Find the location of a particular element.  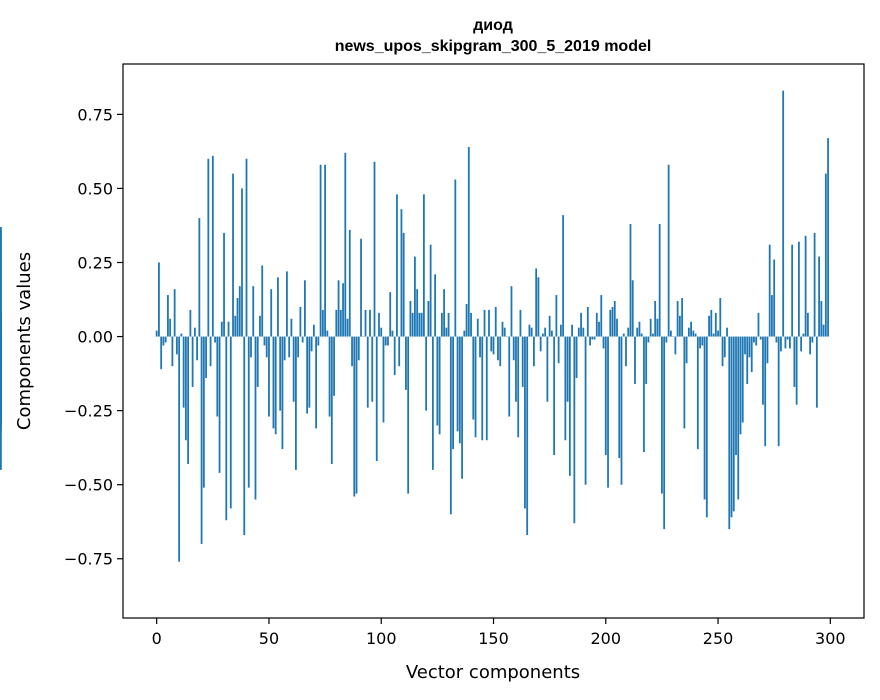

x-tick-label: 150 is located at coordinates (493, 638).